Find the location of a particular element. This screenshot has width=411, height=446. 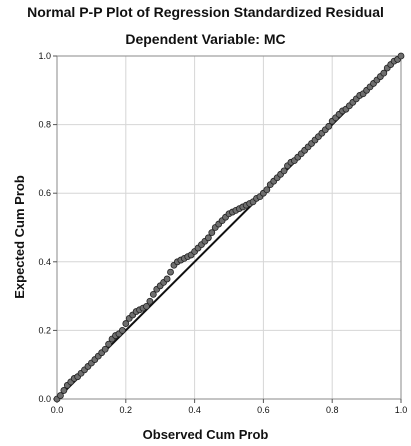

y-tick-label-5: 1.0 is located at coordinates (44, 56).